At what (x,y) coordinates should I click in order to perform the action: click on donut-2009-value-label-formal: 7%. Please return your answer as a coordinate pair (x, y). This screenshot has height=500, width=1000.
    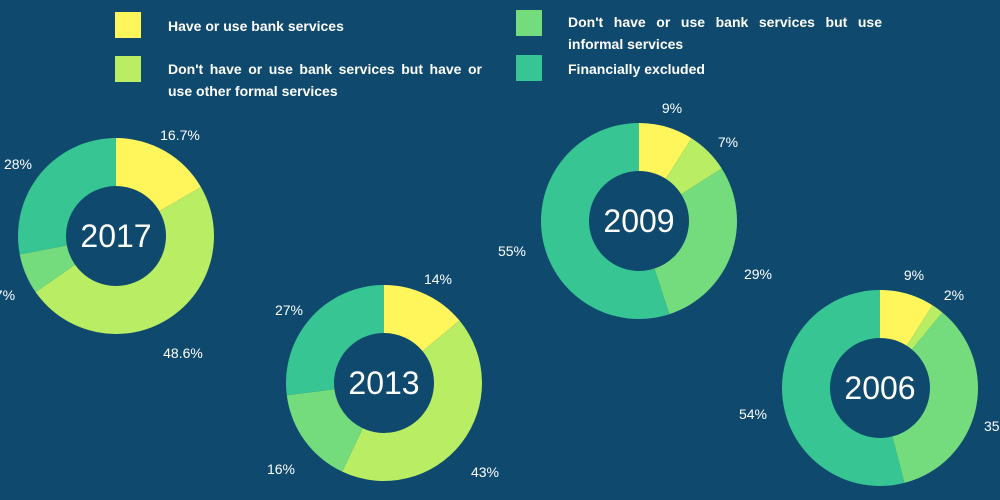
    Looking at the image, I should click on (728, 142).